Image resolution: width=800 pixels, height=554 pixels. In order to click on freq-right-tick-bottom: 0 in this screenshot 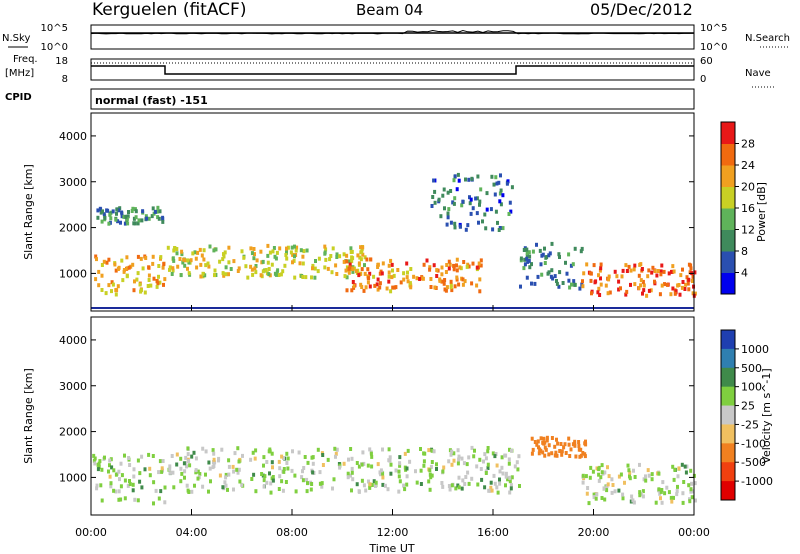, I will do `click(703, 79)`.